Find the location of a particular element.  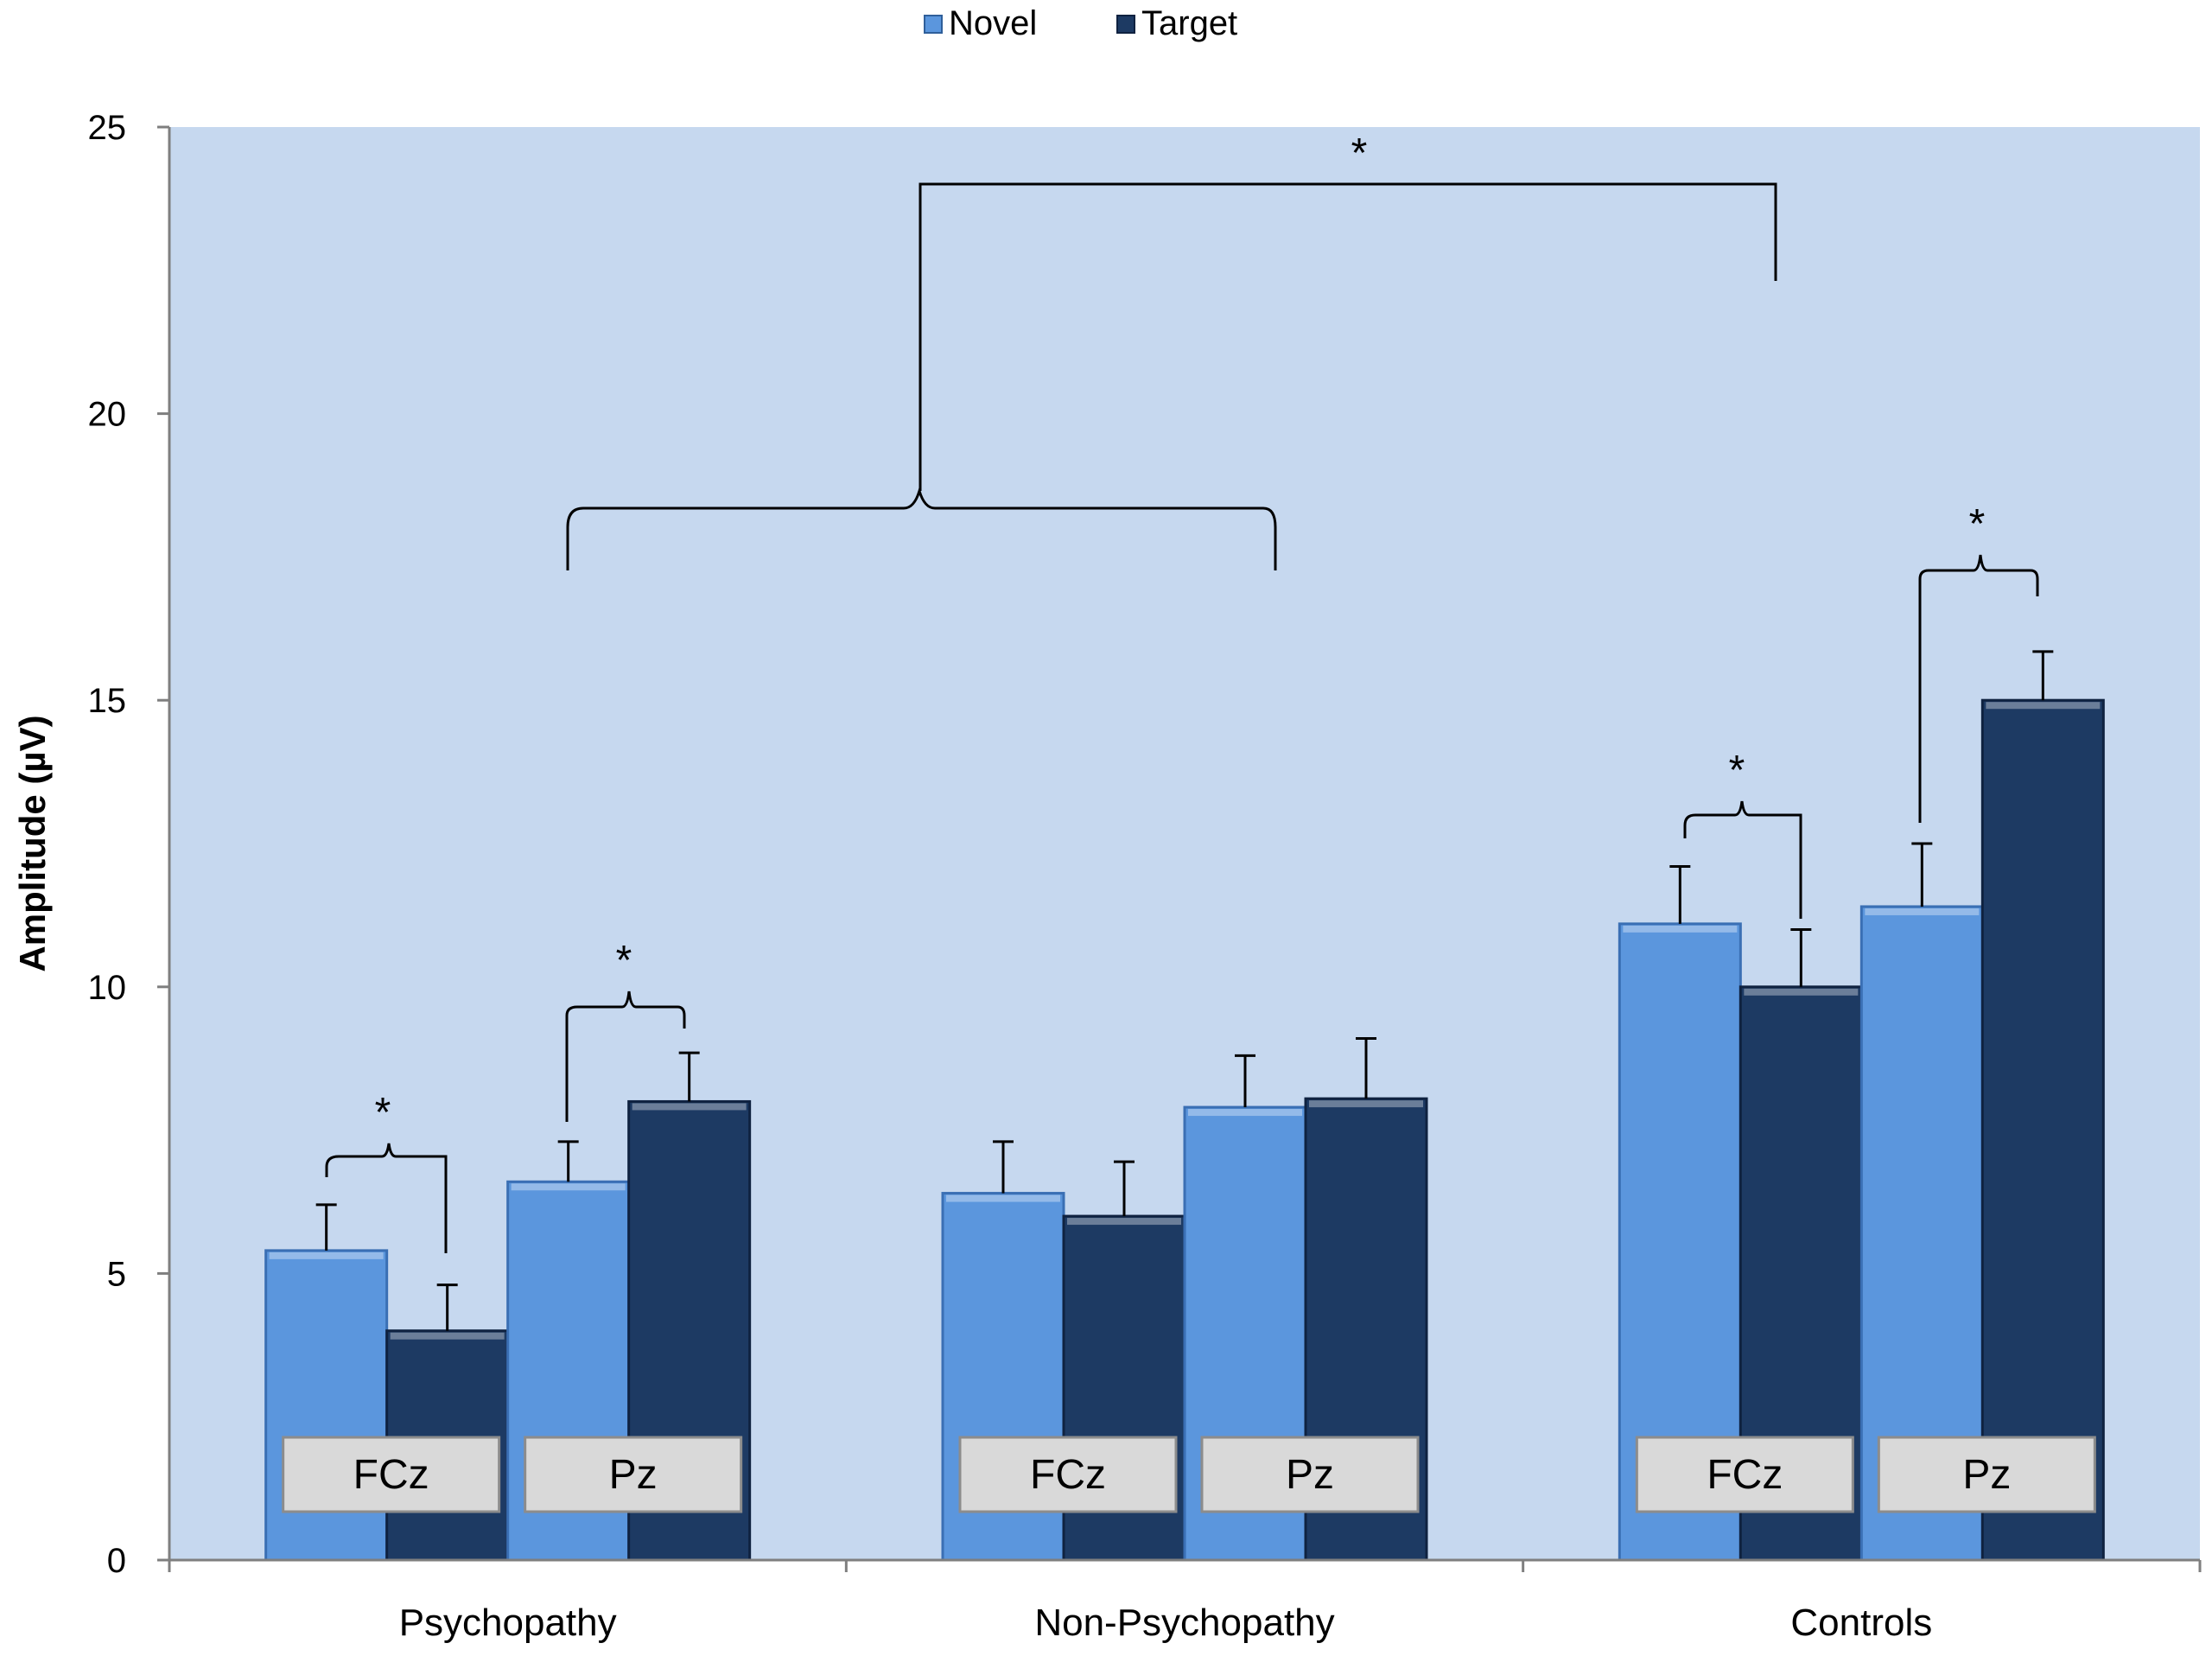

bar-highlight-non-psychopathy-fcz-target is located at coordinates (1124, 1222).